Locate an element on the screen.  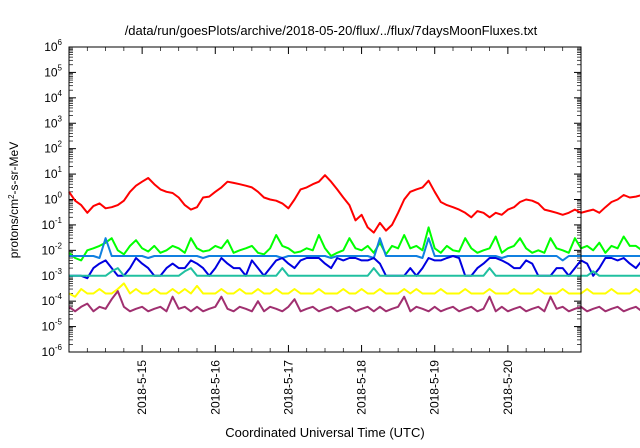
y-tick-label: 10⁻² is located at coordinates (52, 249).